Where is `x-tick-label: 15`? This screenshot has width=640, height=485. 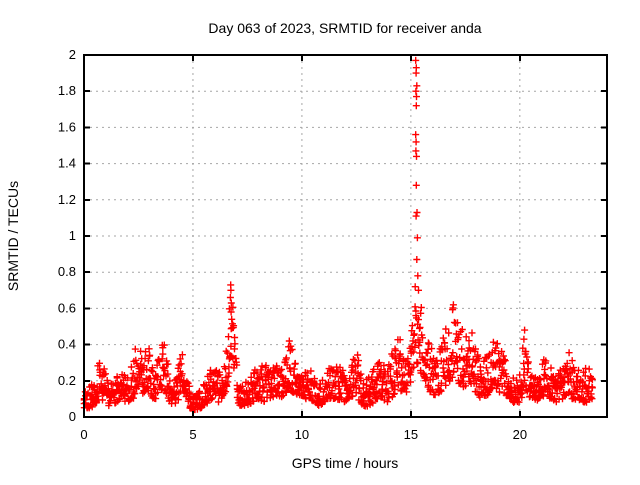
x-tick-label: 15 is located at coordinates (411, 434).